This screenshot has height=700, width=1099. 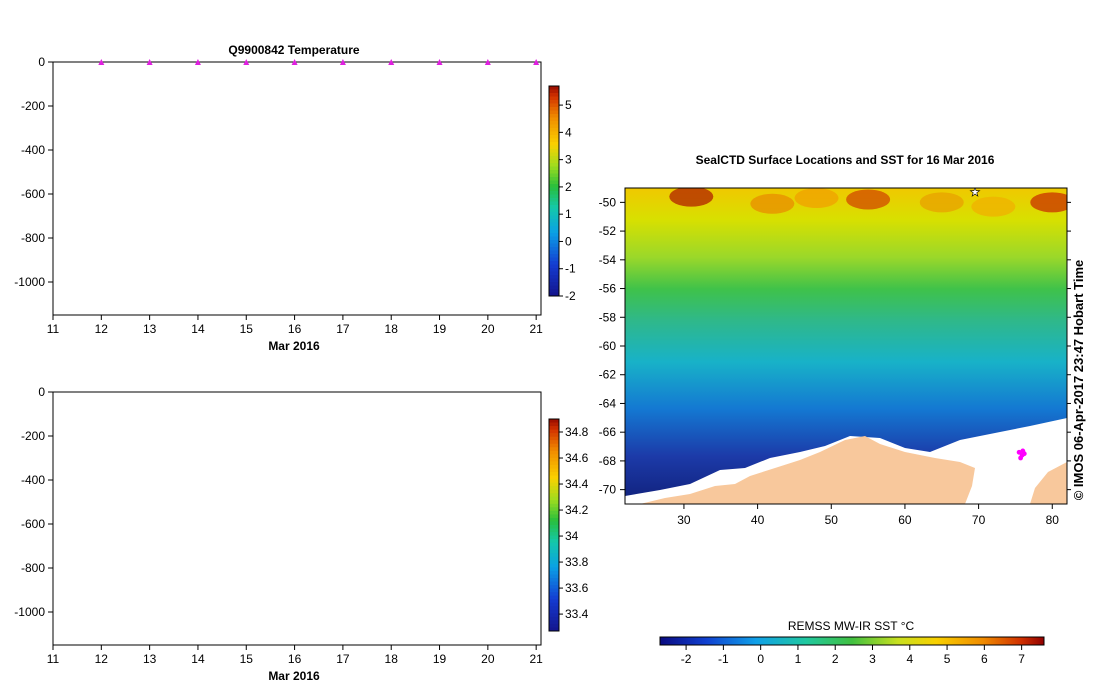 I want to click on x-tick-label: 13, so click(x=150, y=659).